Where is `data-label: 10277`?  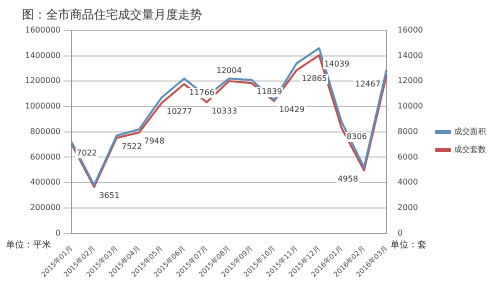 data-label: 10277 is located at coordinates (179, 111).